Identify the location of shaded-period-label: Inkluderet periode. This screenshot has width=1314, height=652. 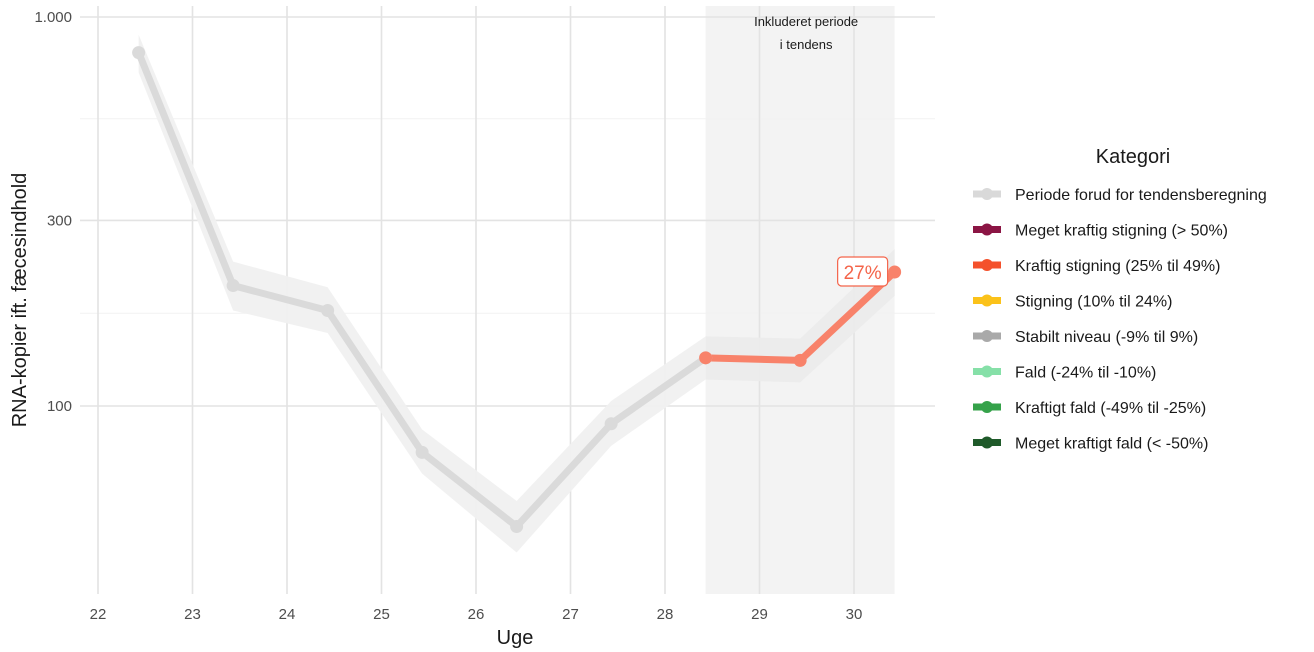
(806, 21).